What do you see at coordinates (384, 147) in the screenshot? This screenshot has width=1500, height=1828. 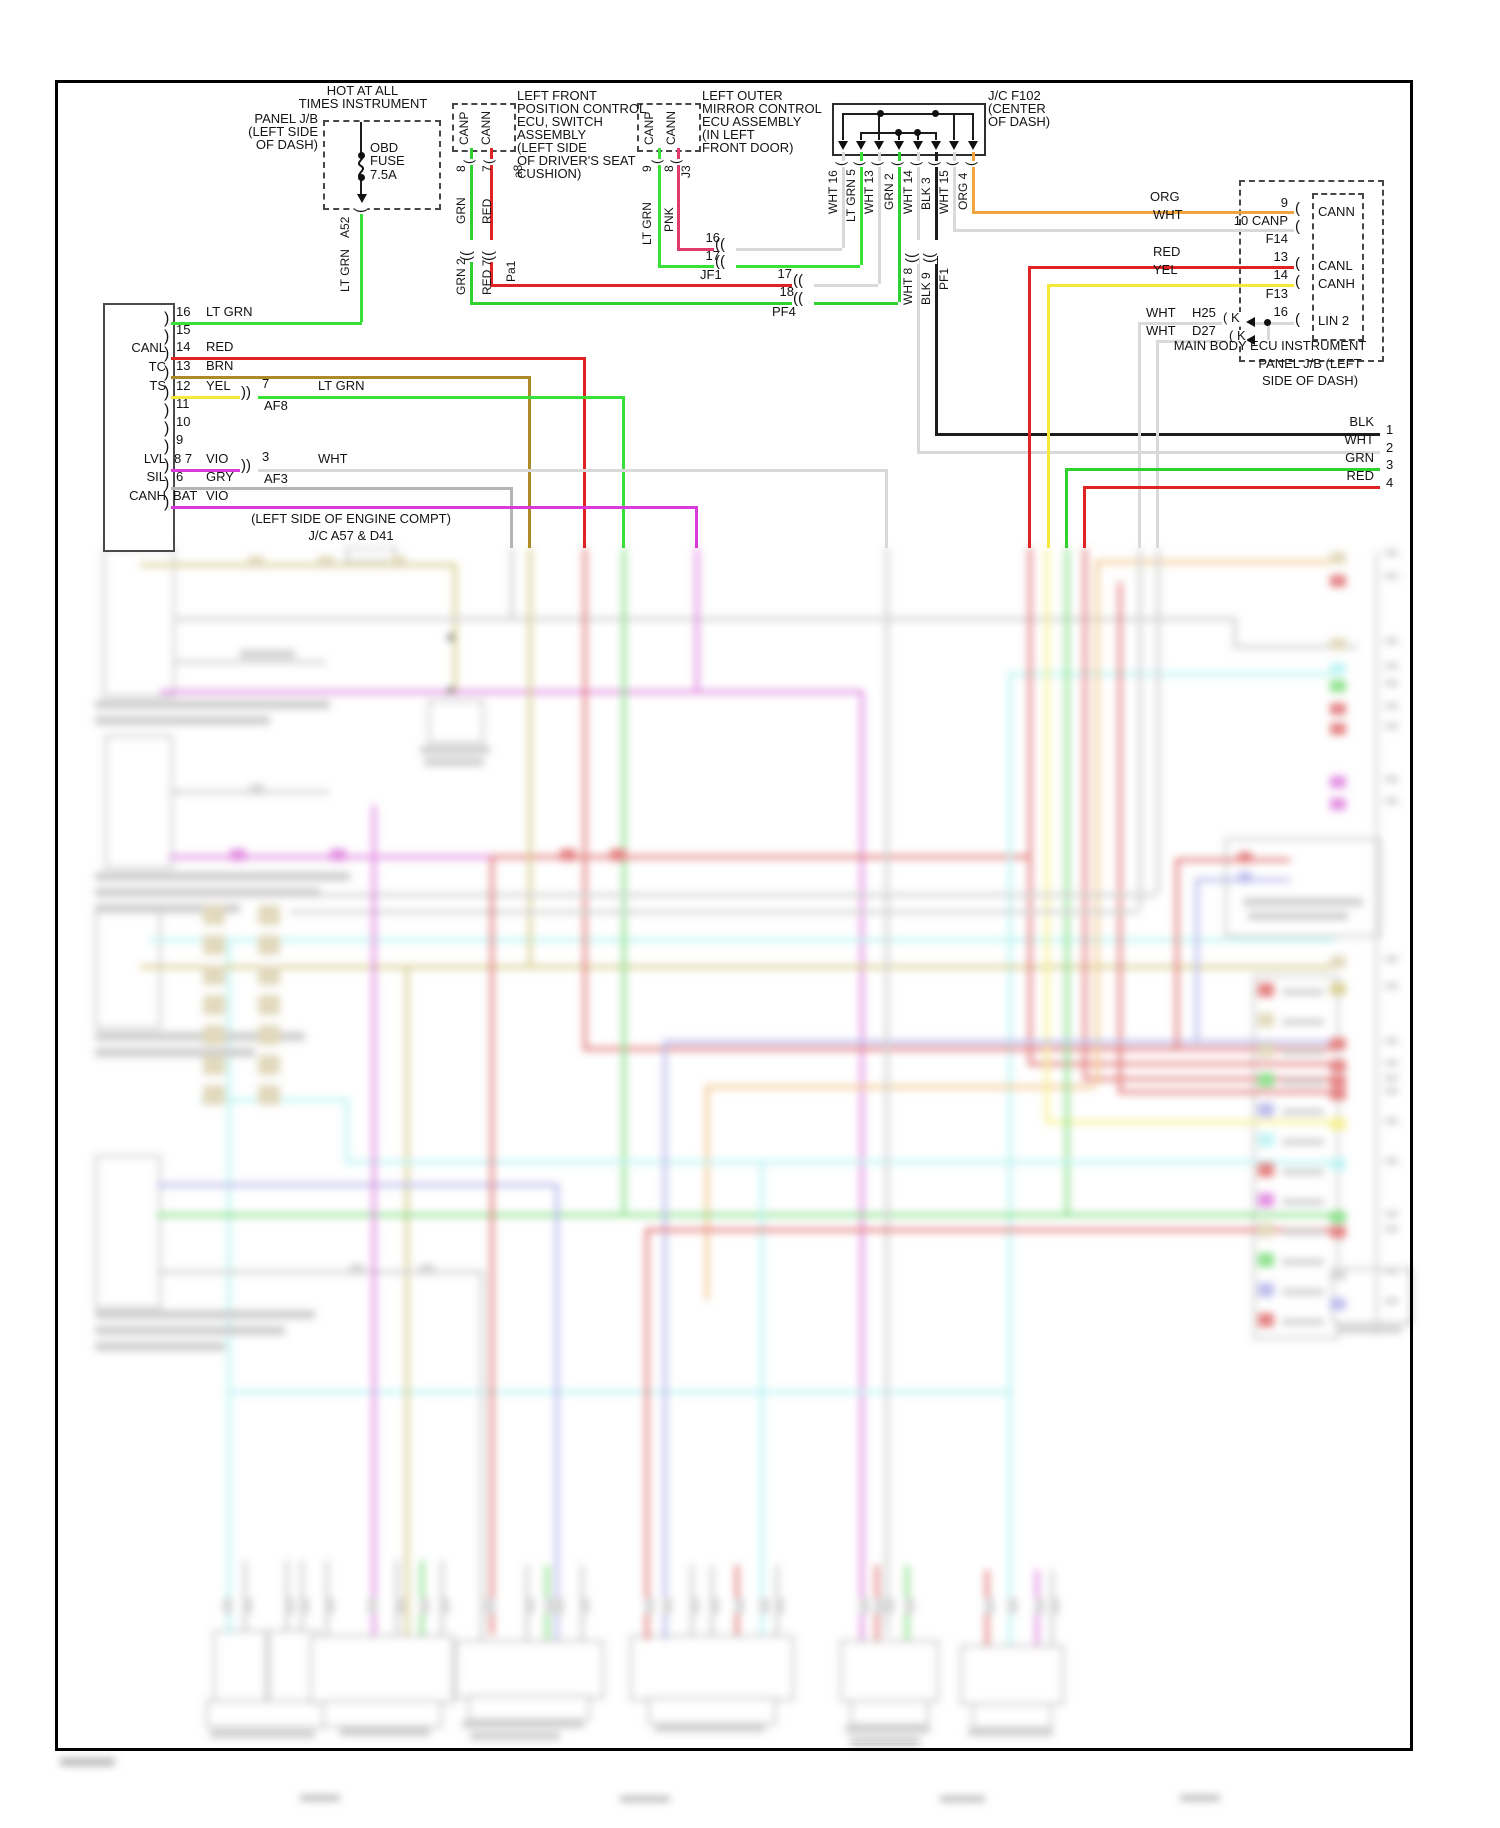 I see `label: OBD` at bounding box center [384, 147].